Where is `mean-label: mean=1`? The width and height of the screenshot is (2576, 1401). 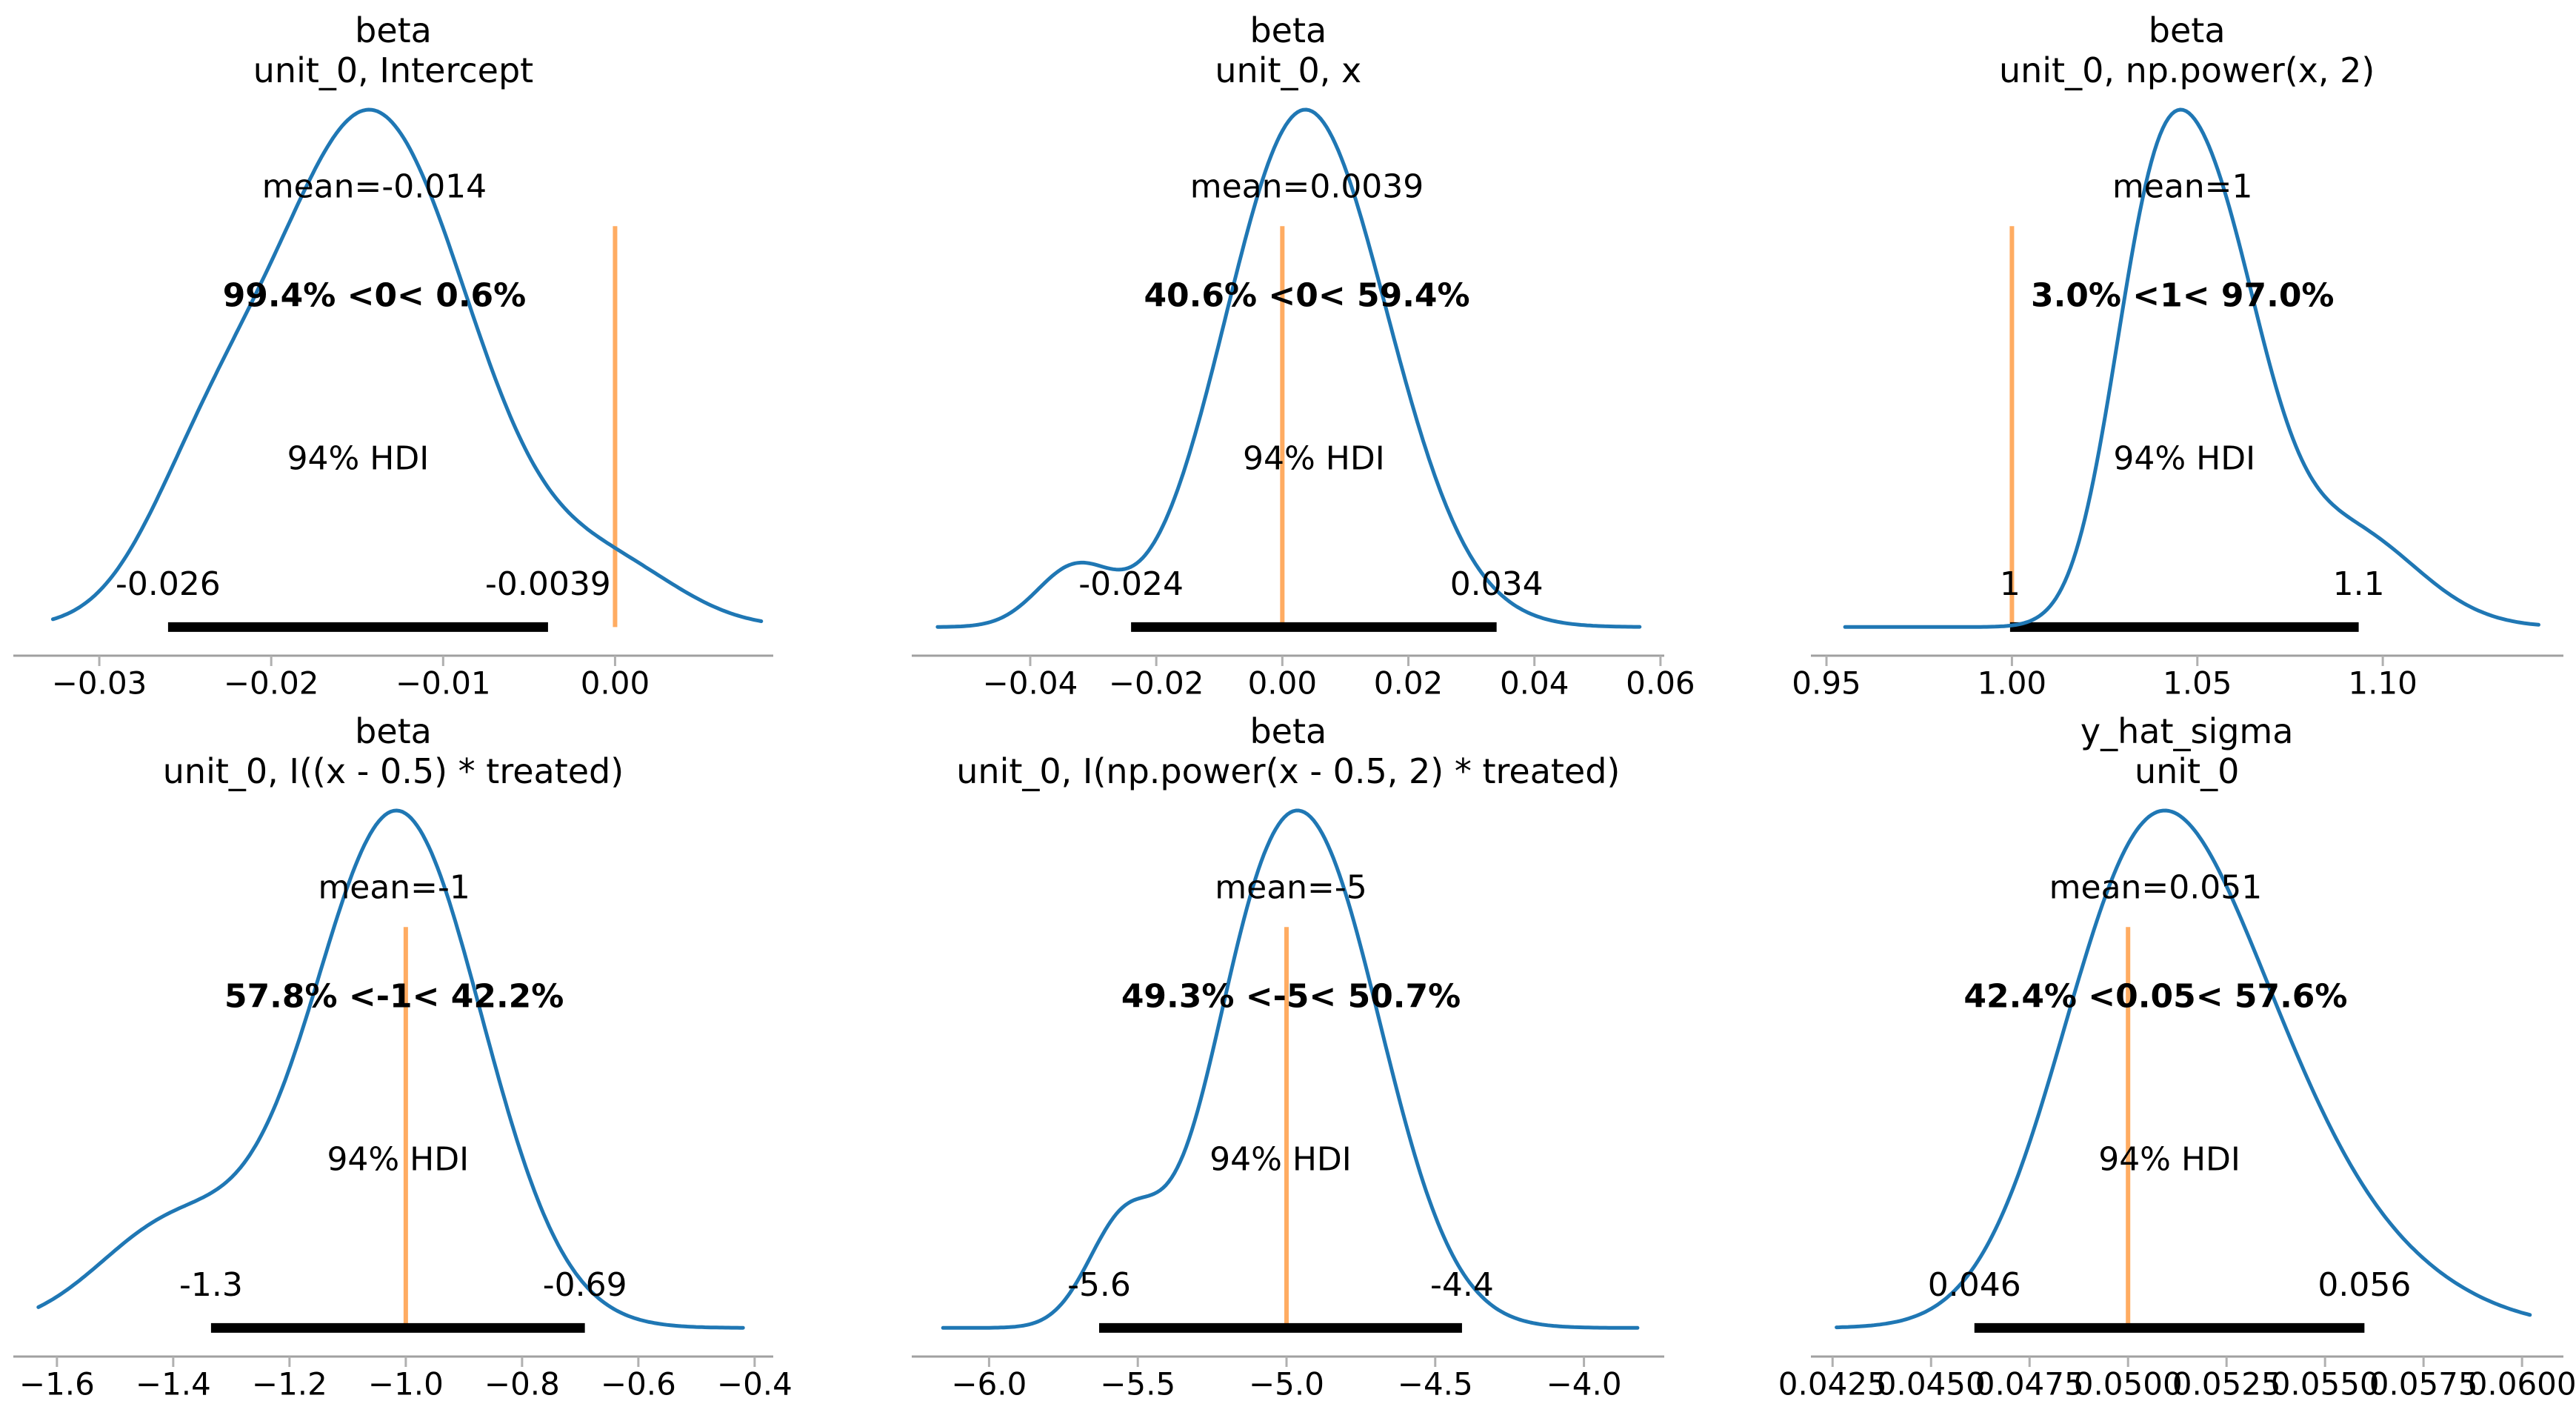
mean-label: mean=1 is located at coordinates (2182, 186).